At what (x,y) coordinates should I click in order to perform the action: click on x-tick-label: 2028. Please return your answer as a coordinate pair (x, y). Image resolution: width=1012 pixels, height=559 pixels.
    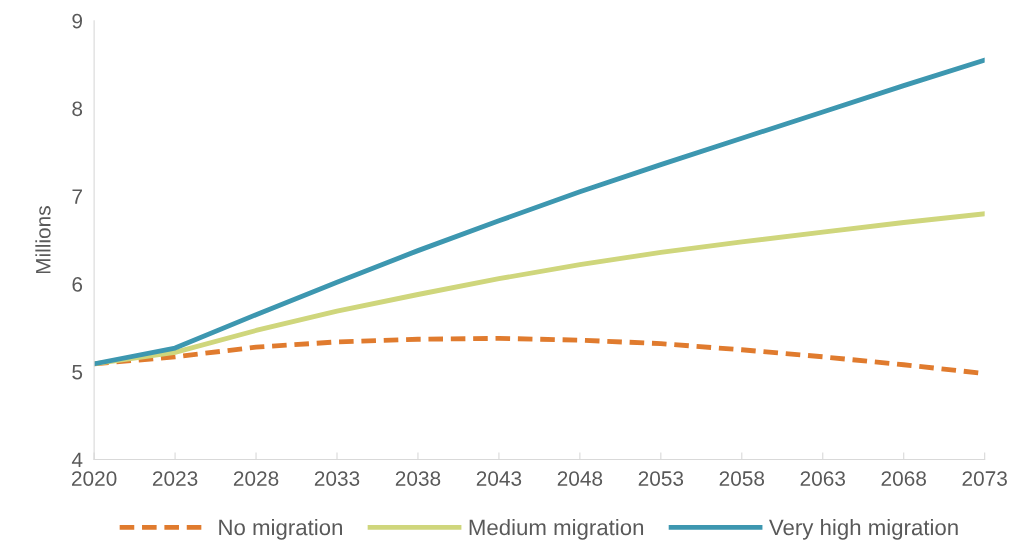
    Looking at the image, I should click on (256, 478).